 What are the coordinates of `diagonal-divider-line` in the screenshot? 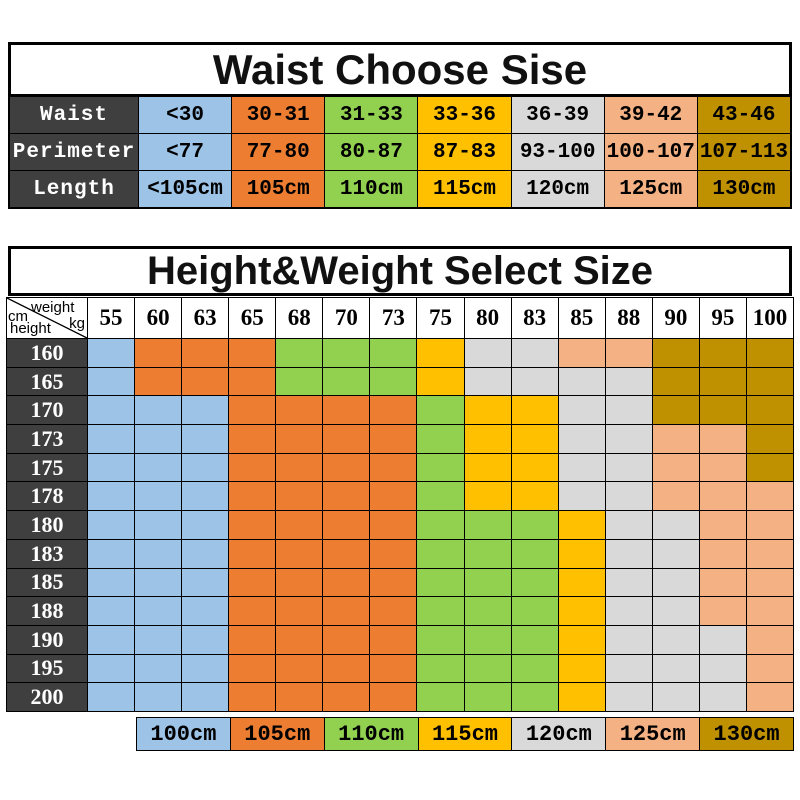 It's located at (47, 318).